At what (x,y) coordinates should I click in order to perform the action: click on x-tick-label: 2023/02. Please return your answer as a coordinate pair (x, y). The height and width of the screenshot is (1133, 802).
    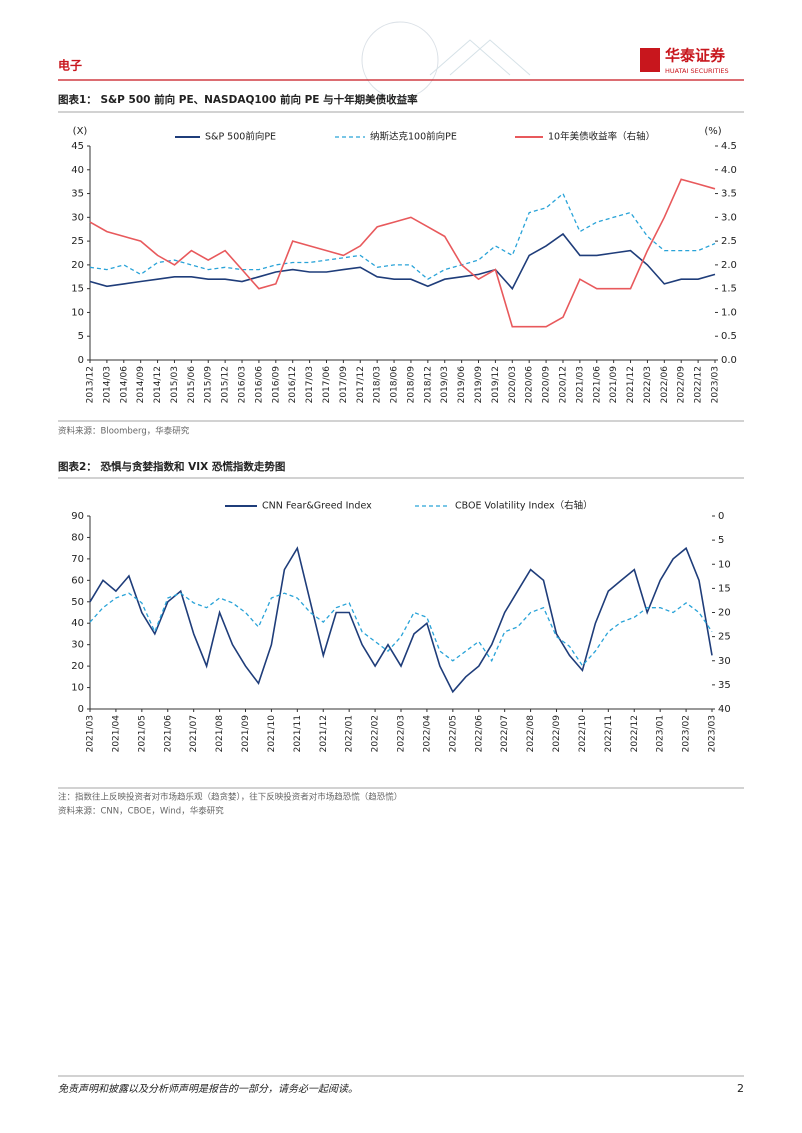
    Looking at the image, I should click on (687, 733).